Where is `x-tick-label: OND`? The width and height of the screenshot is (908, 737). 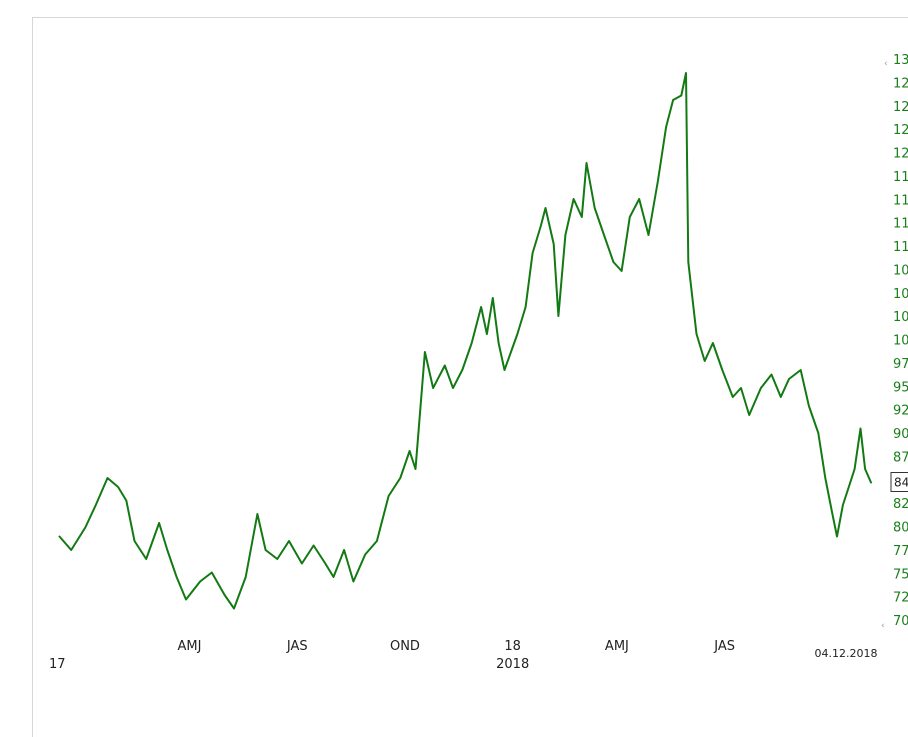
x-tick-label: OND is located at coordinates (405, 646).